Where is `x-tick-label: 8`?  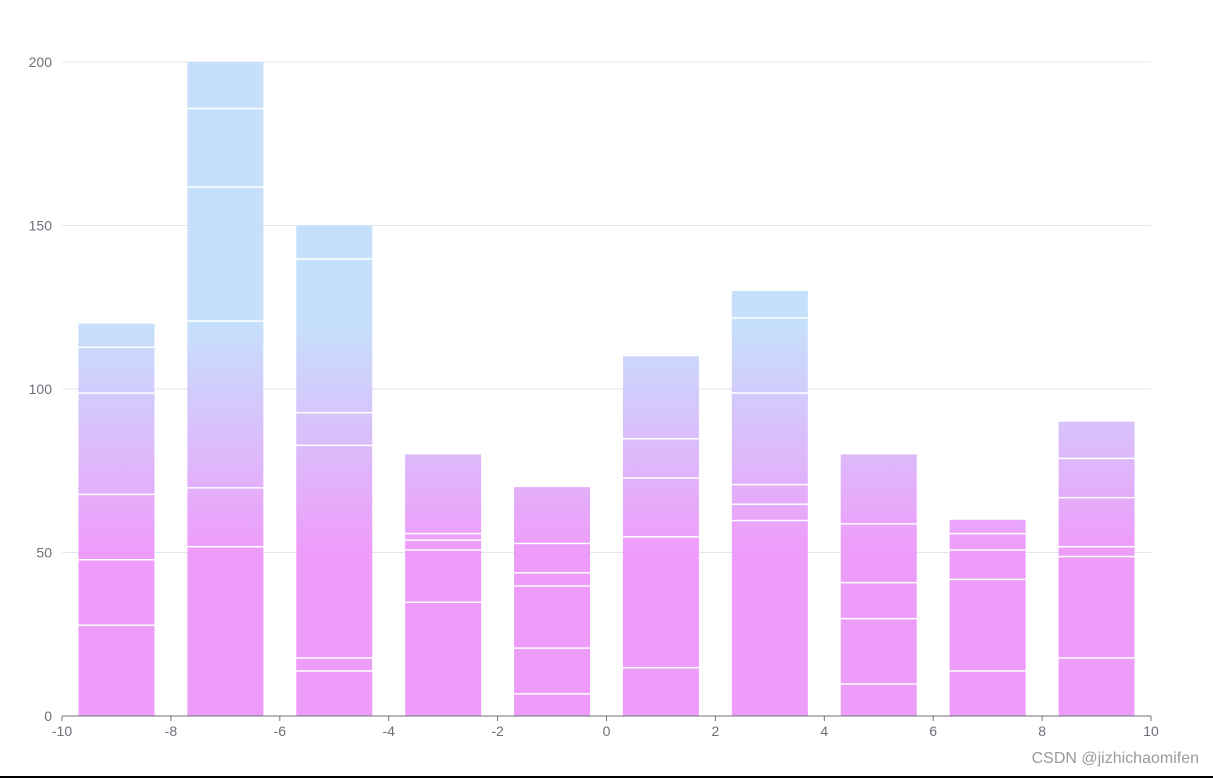 x-tick-label: 8 is located at coordinates (1042, 731).